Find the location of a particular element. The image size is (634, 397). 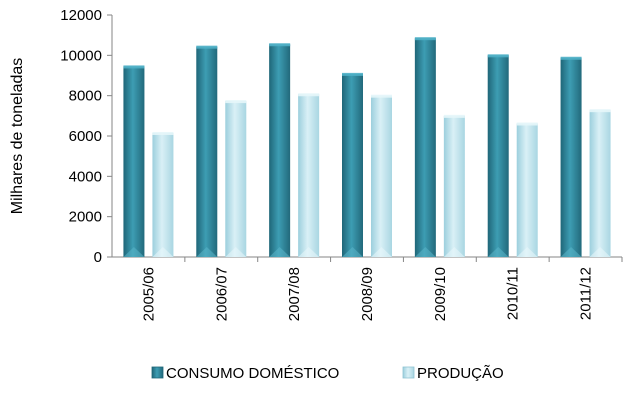

y-tick-label: 0 is located at coordinates (98, 257).